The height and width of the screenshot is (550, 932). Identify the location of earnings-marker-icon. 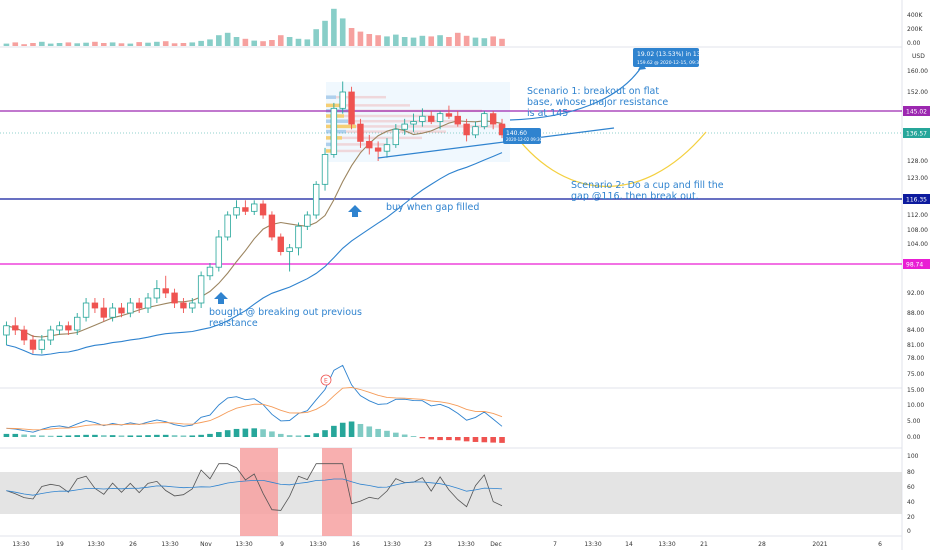
(326, 380).